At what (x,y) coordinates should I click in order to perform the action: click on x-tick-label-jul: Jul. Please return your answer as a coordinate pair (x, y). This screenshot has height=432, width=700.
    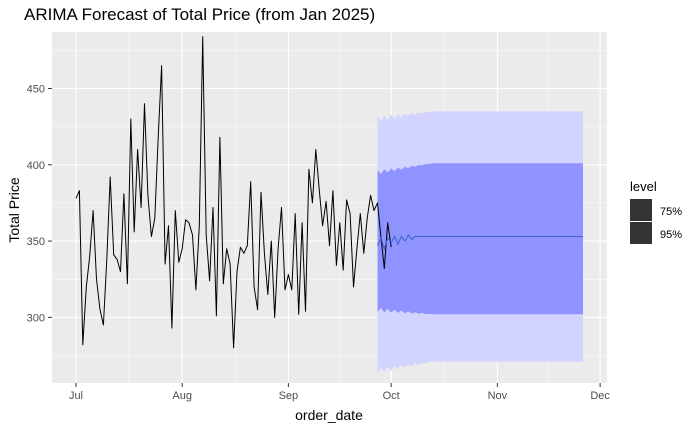
    Looking at the image, I should click on (76, 396).